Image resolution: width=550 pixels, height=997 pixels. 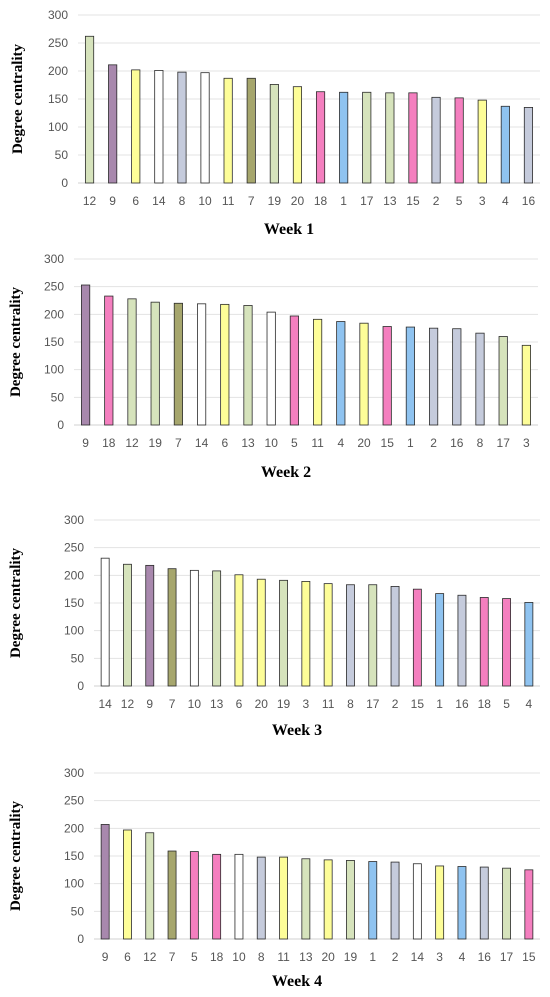 What do you see at coordinates (526, 443) in the screenshot?
I see `x-tick-label: 3` at bounding box center [526, 443].